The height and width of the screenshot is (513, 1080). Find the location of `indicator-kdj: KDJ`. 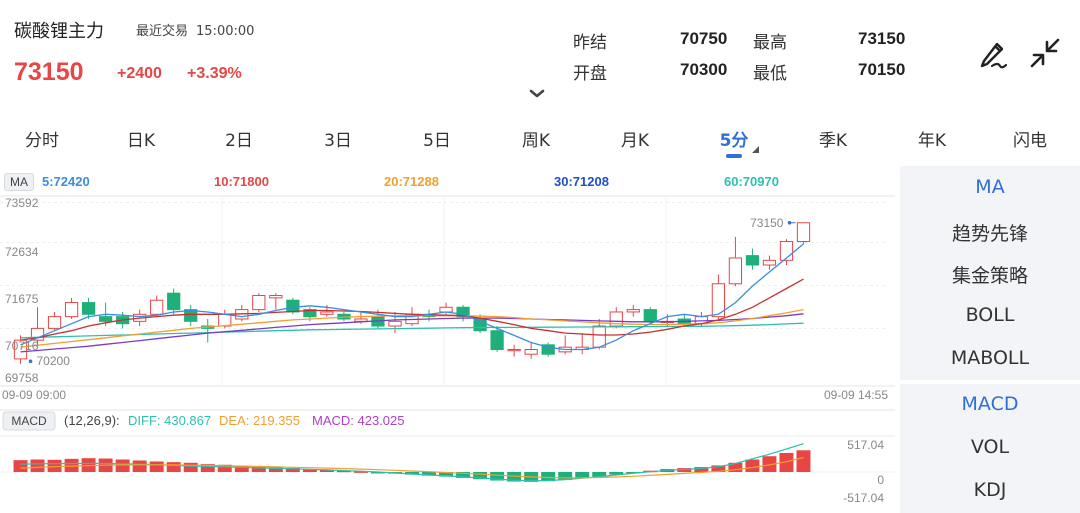

indicator-kdj: KDJ is located at coordinates (990, 490).